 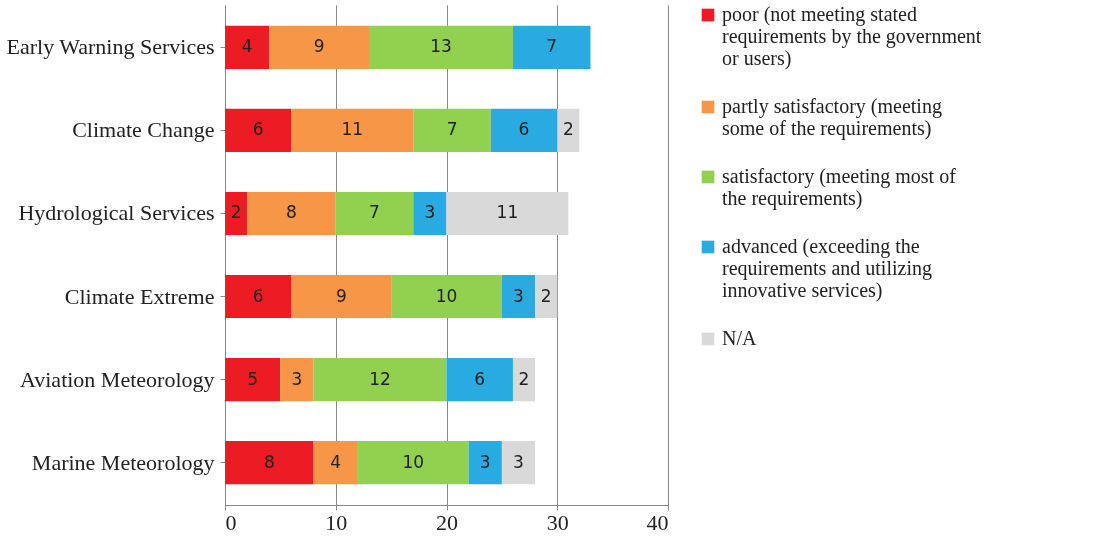 What do you see at coordinates (739, 338) in the screenshot?
I see `legend-label: N/A` at bounding box center [739, 338].